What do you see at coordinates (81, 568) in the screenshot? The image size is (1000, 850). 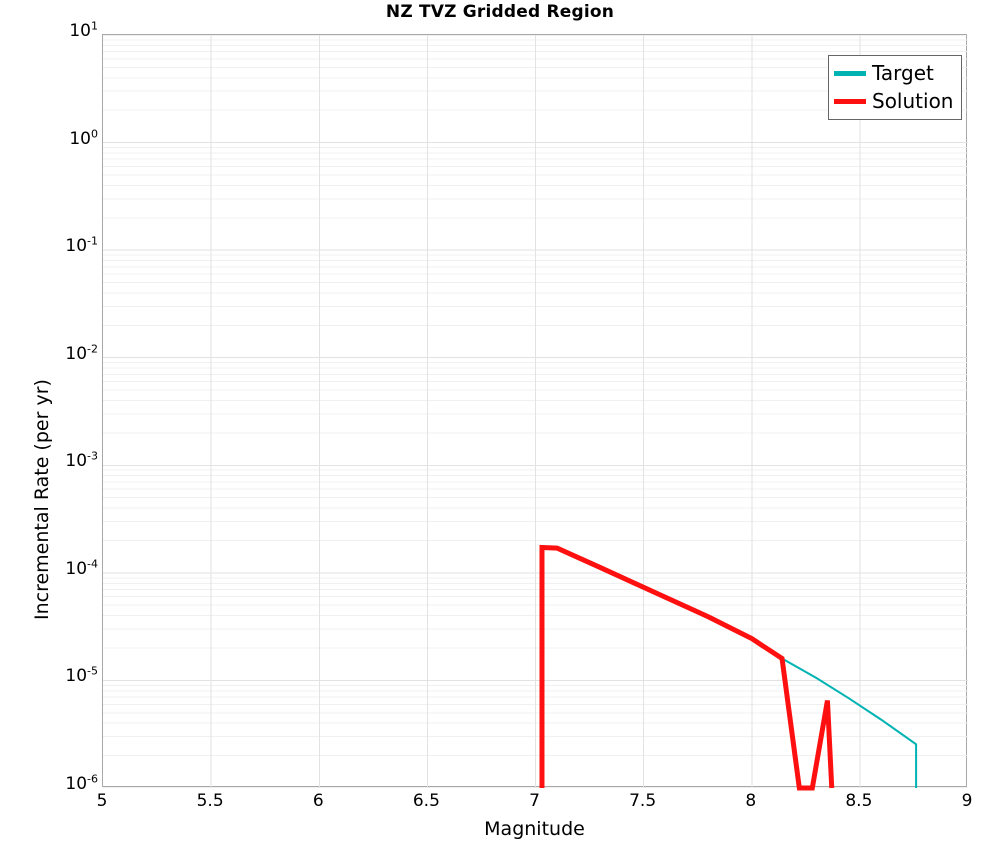 I see `y-axis-tick: 10⁻⁴` at bounding box center [81, 568].